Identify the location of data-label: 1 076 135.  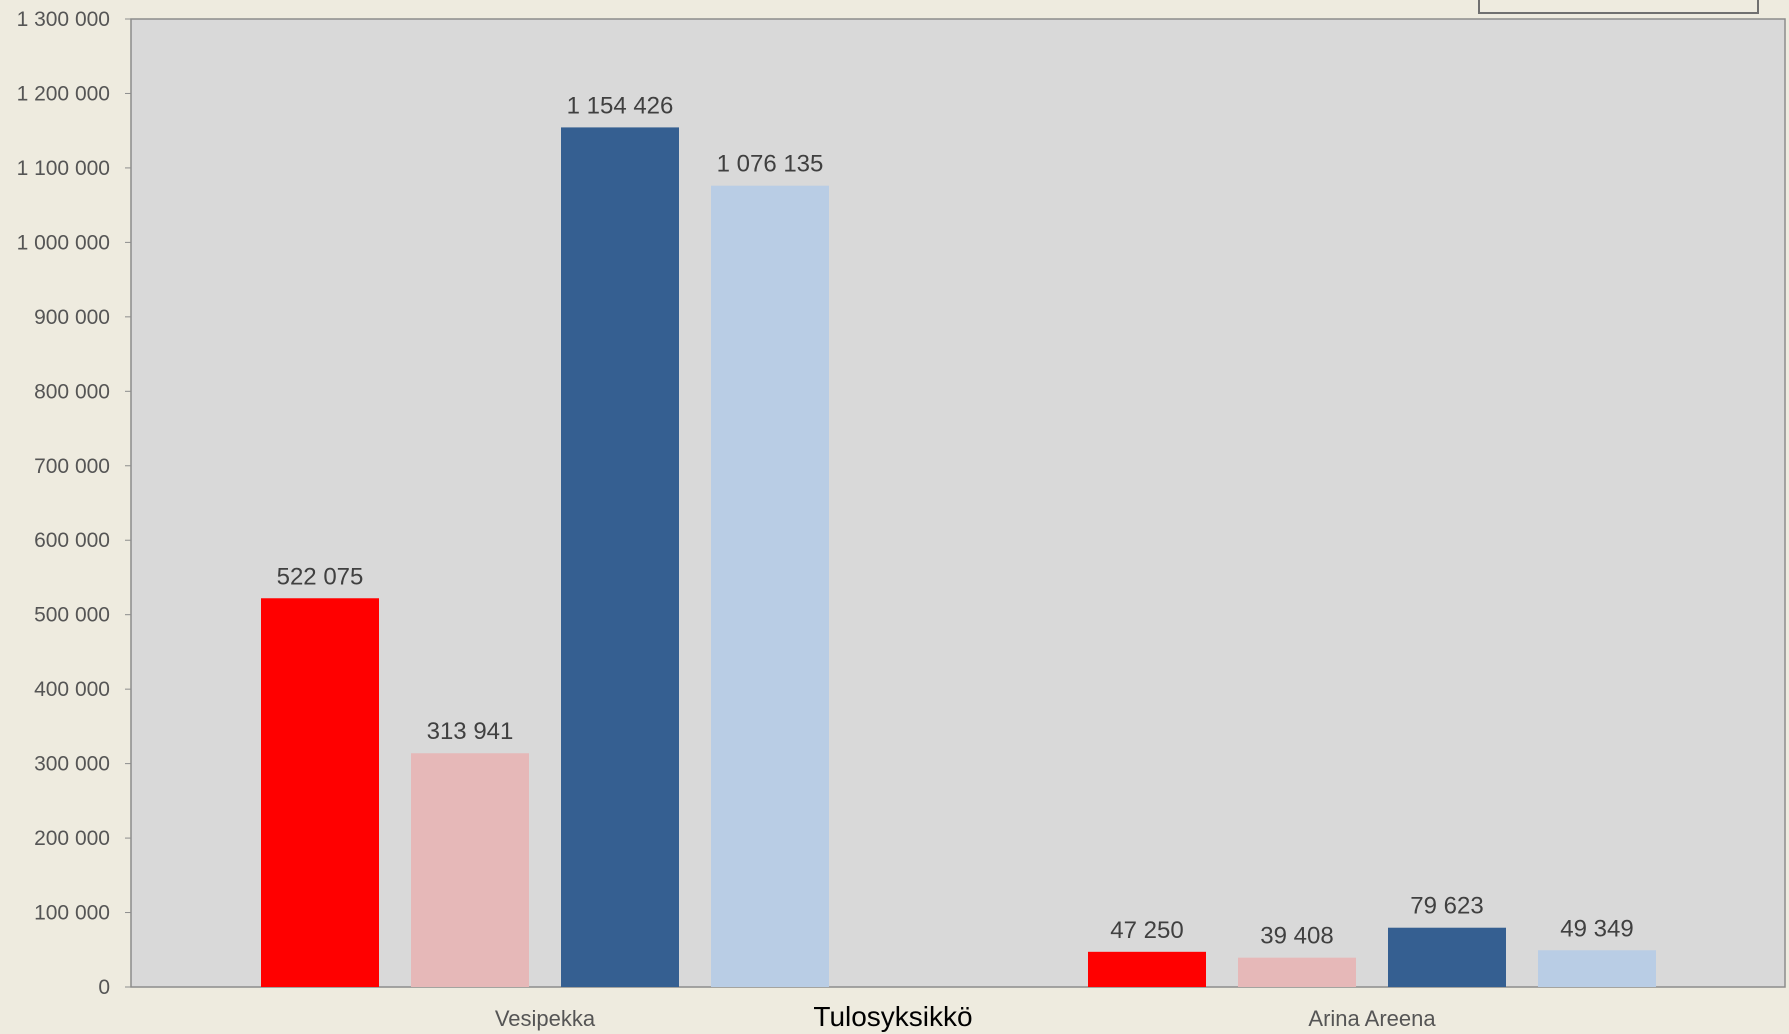
(770, 164).